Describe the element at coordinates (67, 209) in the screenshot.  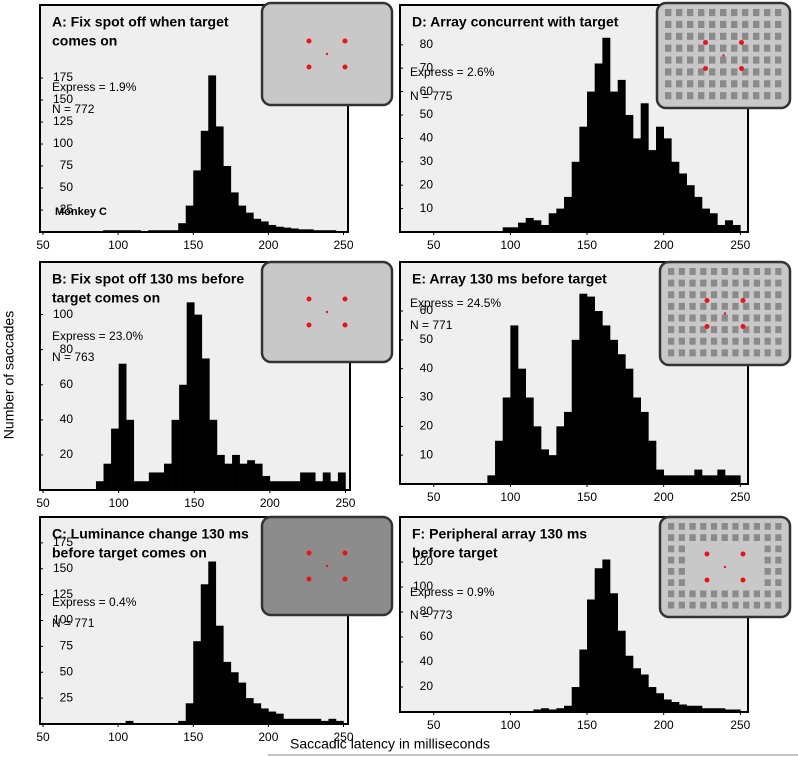
I see `y-tick-label: 25` at that location.